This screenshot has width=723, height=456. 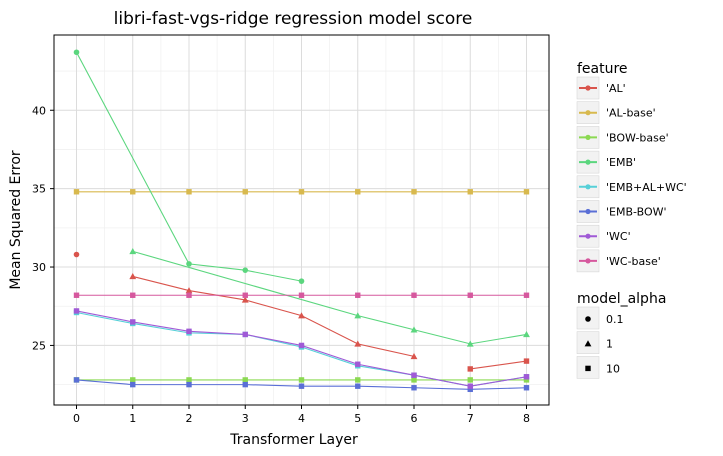 What do you see at coordinates (637, 137) in the screenshot?
I see `legend-label: 'BOW-base'` at bounding box center [637, 137].